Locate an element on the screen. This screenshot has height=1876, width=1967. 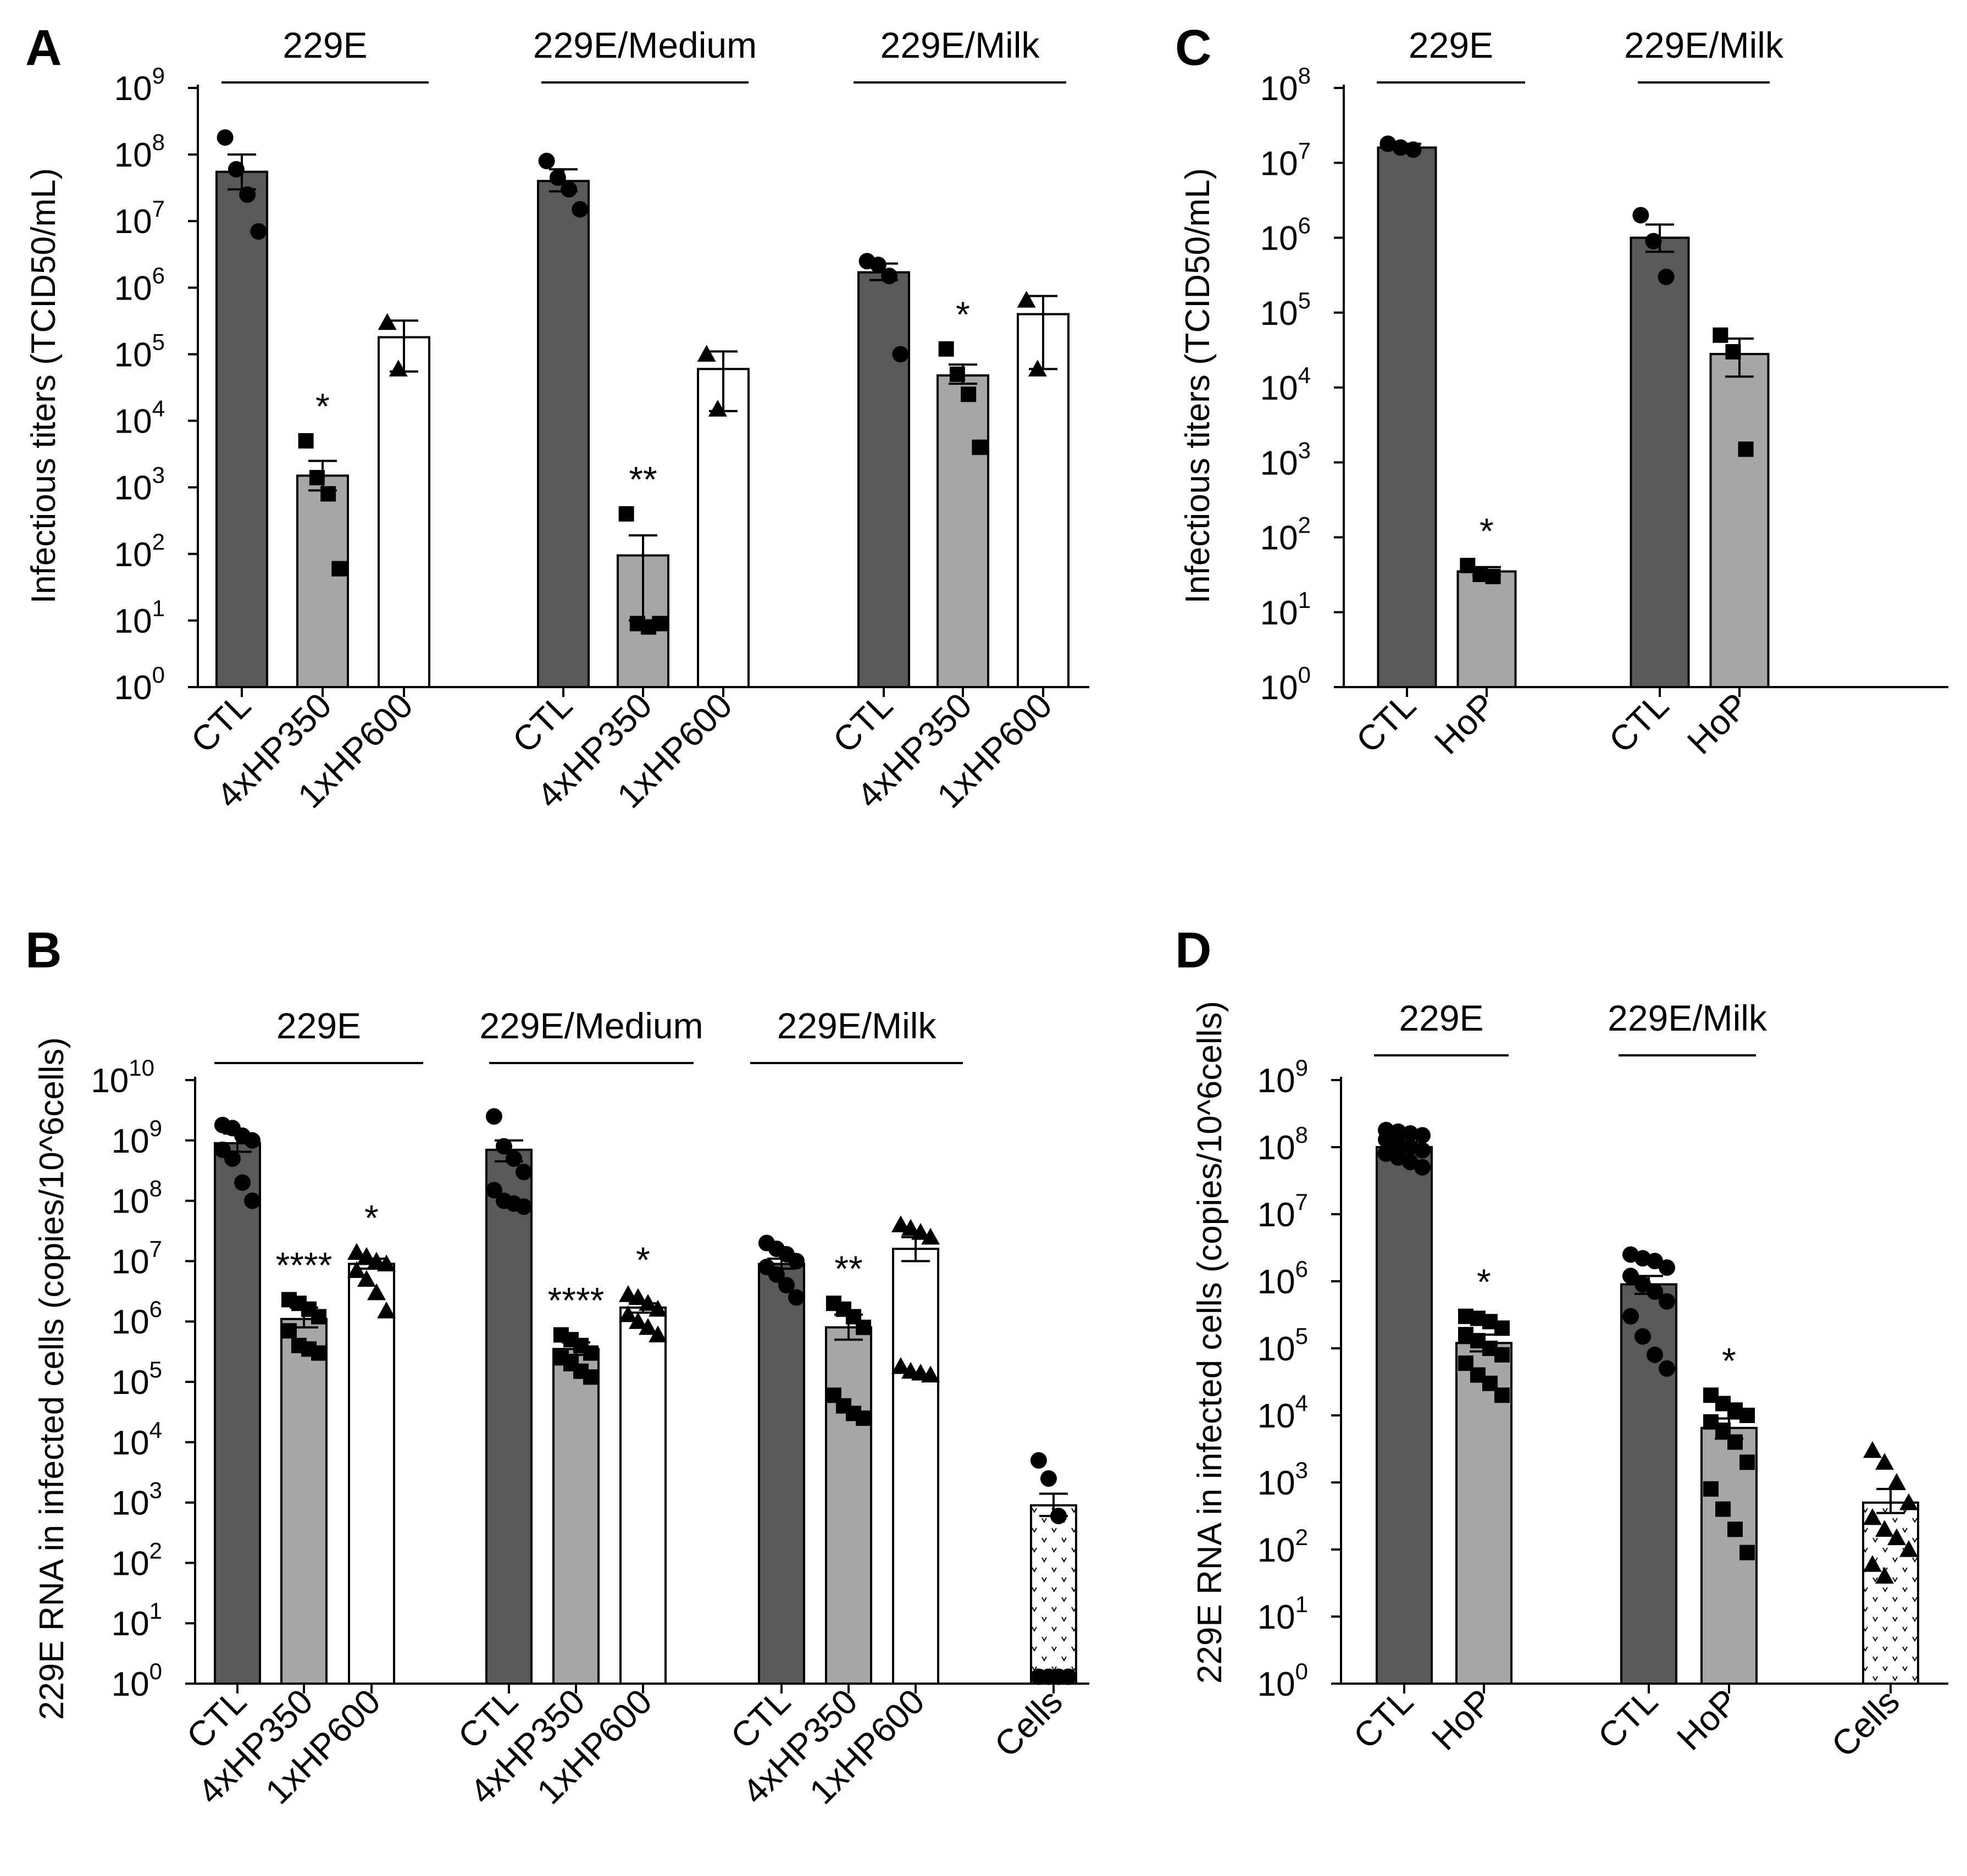
group-label: 229E/Milk is located at coordinates (857, 1025).